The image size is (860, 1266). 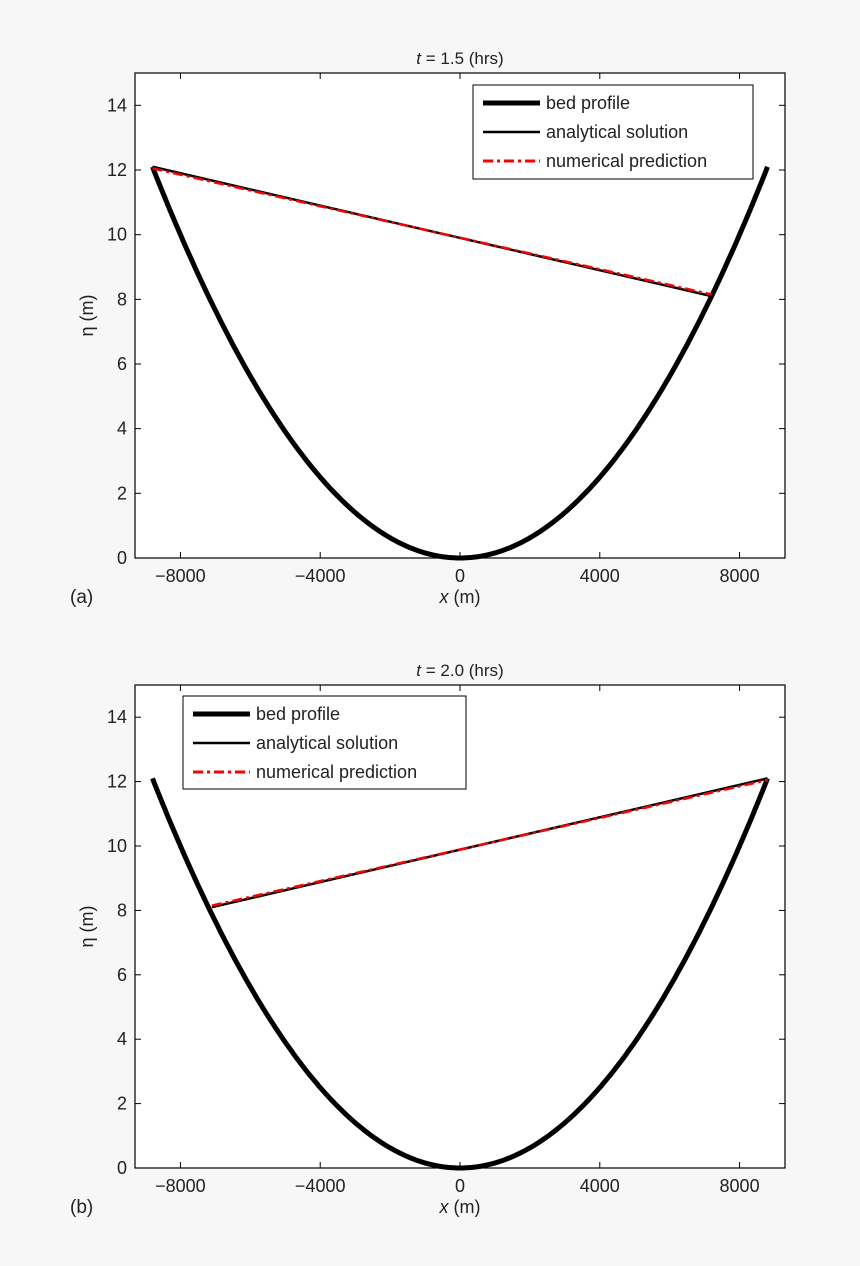 I want to click on analytical-solution-line, so click(x=489, y=843).